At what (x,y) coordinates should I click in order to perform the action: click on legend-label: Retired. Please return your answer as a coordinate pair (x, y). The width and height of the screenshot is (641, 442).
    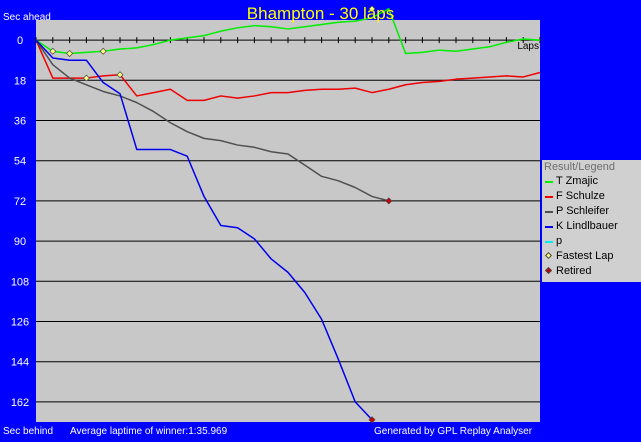
    Looking at the image, I should click on (574, 271).